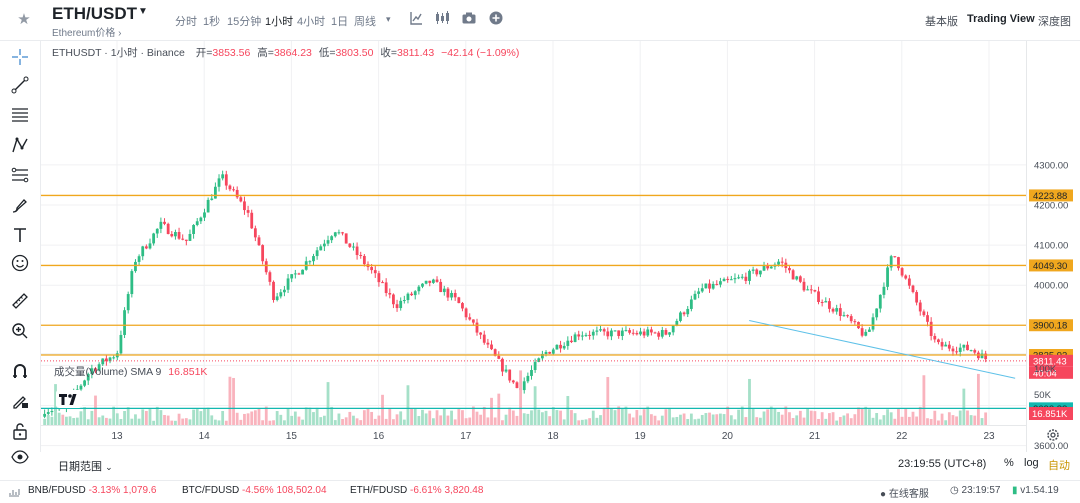 Image resolution: width=1080 pixels, height=503 pixels. What do you see at coordinates (365, 22) in the screenshot?
I see `tab-timeframe-week: 周线` at bounding box center [365, 22].